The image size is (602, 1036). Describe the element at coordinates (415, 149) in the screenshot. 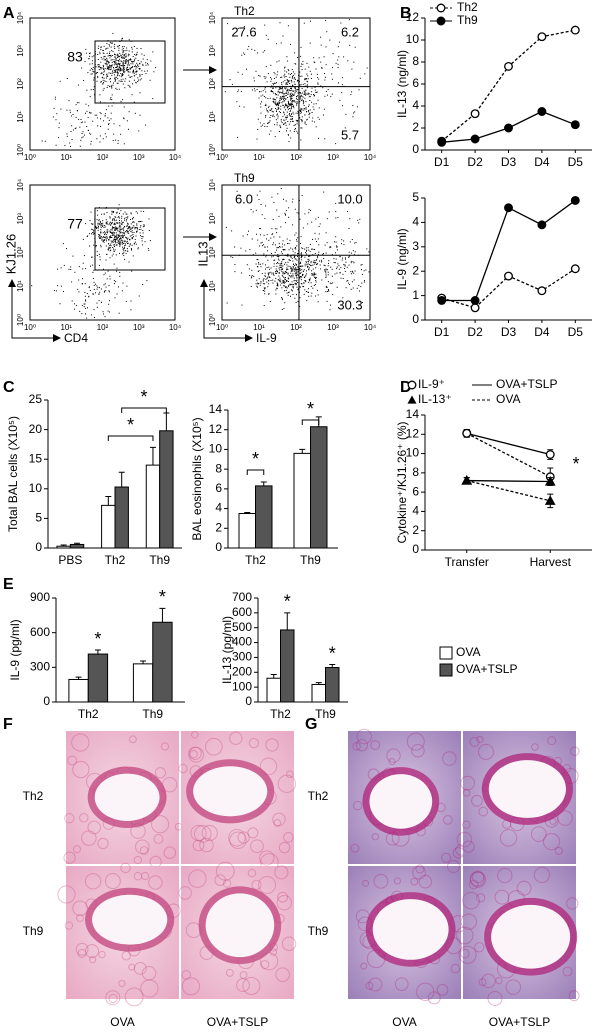

I see `y-tick-label: 0` at that location.